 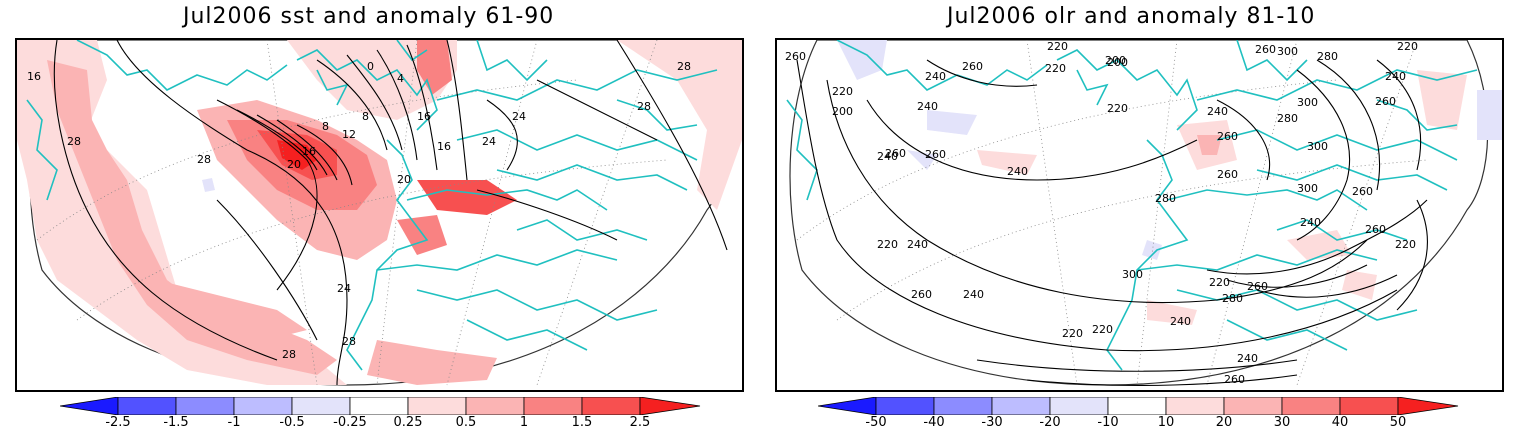 What do you see at coordinates (1166, 422) in the screenshot?
I see `olr-colorbar-tick: 10` at bounding box center [1166, 422].